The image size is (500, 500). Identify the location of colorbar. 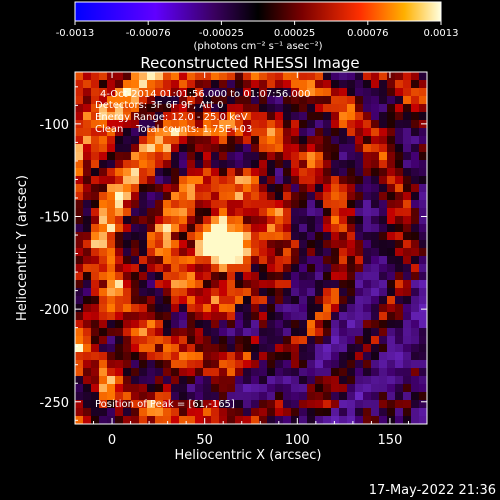
(258, 11).